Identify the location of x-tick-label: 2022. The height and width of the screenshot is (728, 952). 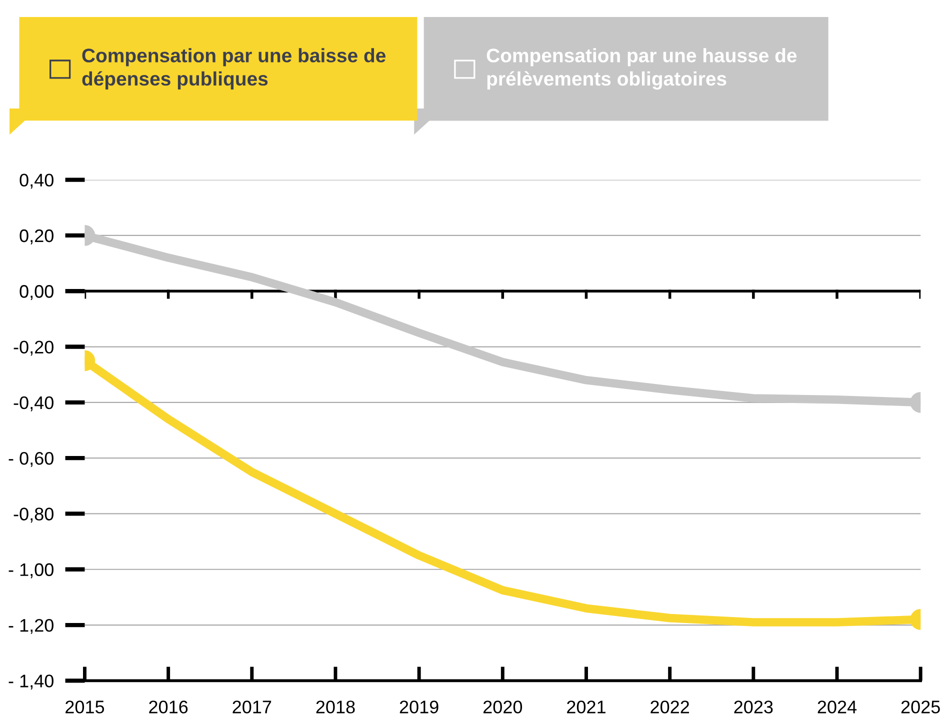
(670, 707).